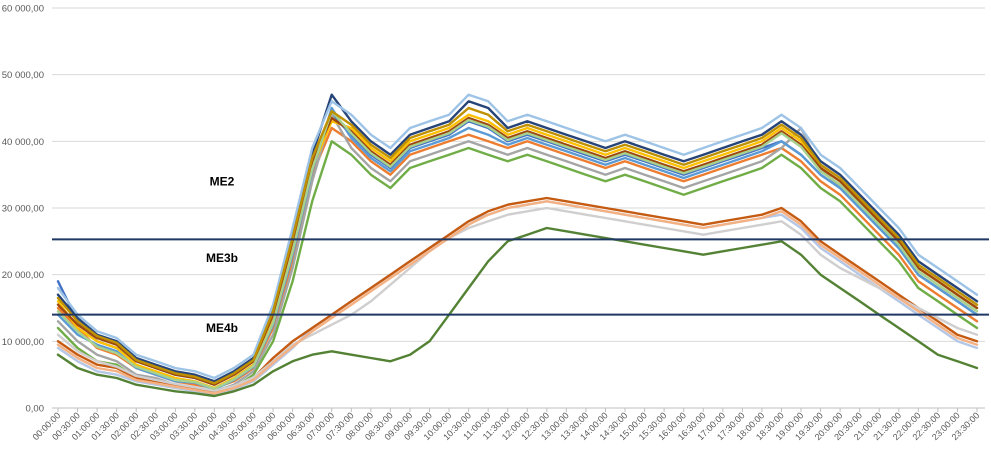 This screenshot has height=456, width=991. What do you see at coordinates (222, 258) in the screenshot?
I see `annotation-me3b: ME3b` at bounding box center [222, 258].